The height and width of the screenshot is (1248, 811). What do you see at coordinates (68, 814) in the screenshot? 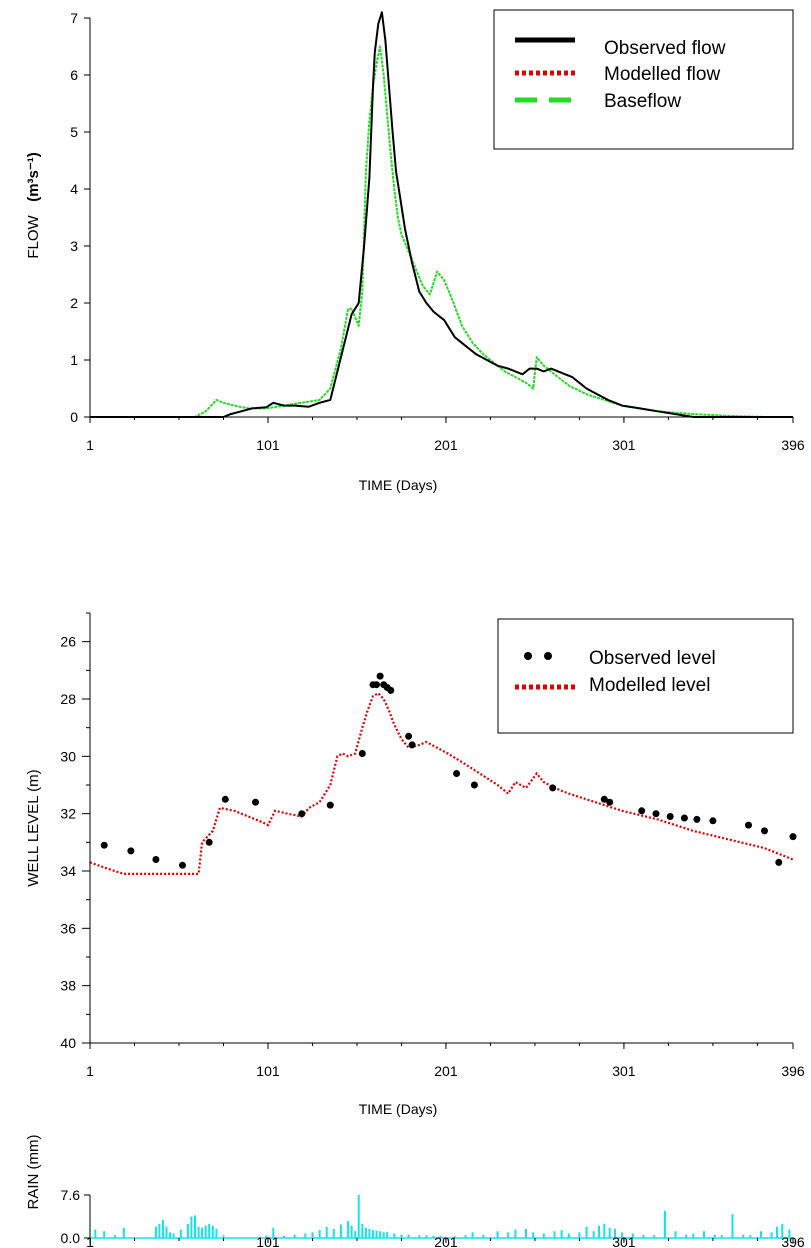
I see `well-y-tick-label: 32` at bounding box center [68, 814].